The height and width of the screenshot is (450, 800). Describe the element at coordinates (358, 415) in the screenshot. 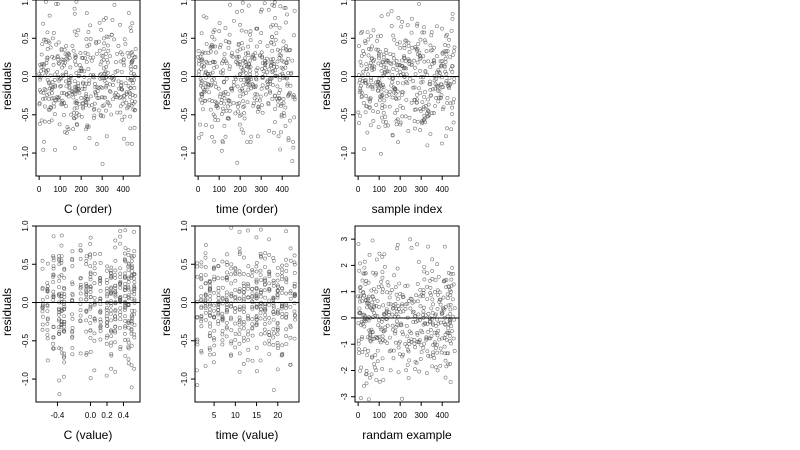

I see `x-tick-label: 0` at that location.